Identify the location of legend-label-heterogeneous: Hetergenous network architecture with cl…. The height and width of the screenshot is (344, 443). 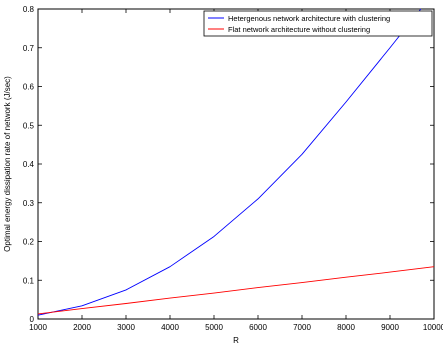
(309, 18).